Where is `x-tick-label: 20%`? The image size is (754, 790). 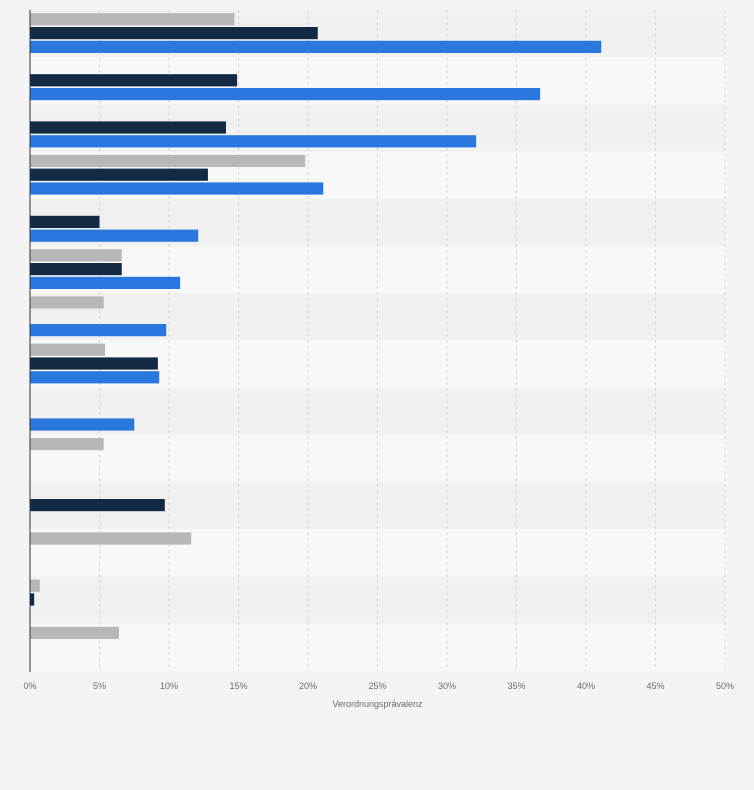
x-tick-label: 20% is located at coordinates (308, 686).